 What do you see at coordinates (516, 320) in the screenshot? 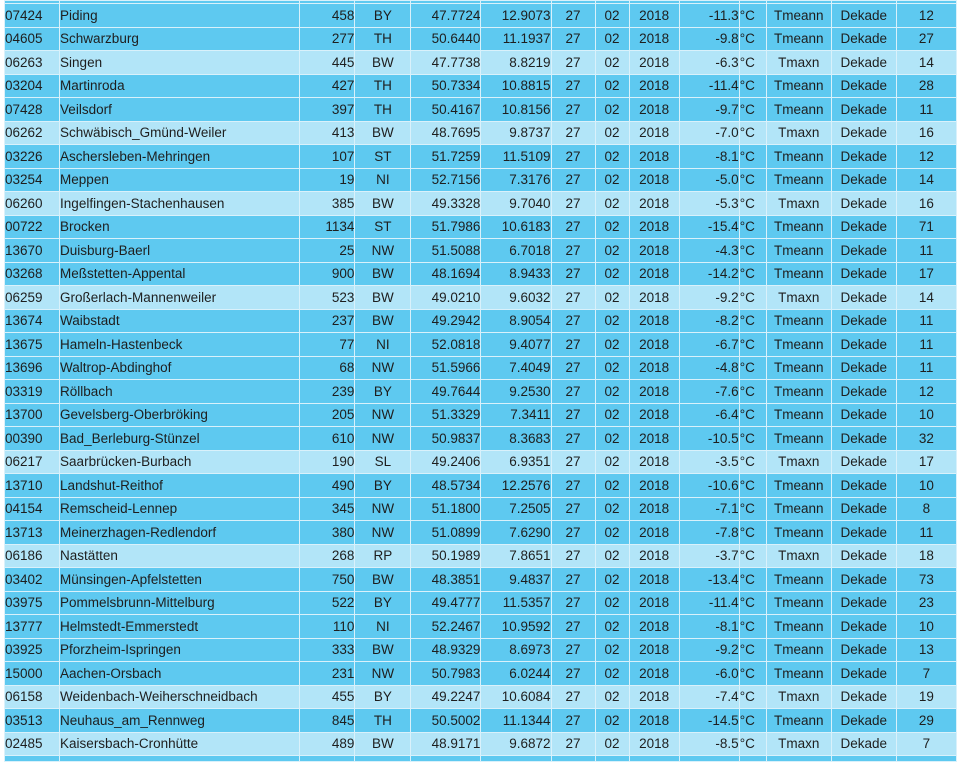
I see `longitude-cell: 8.9054` at bounding box center [516, 320].